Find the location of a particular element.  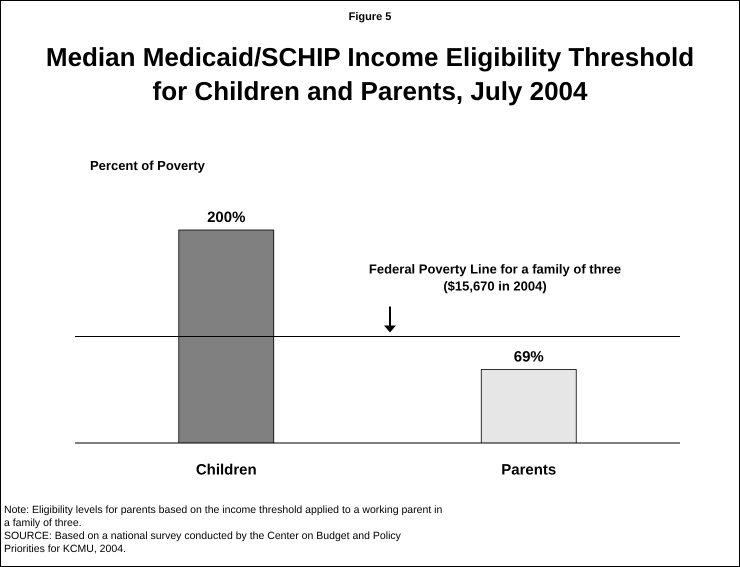

data-label: 200% is located at coordinates (226, 217).